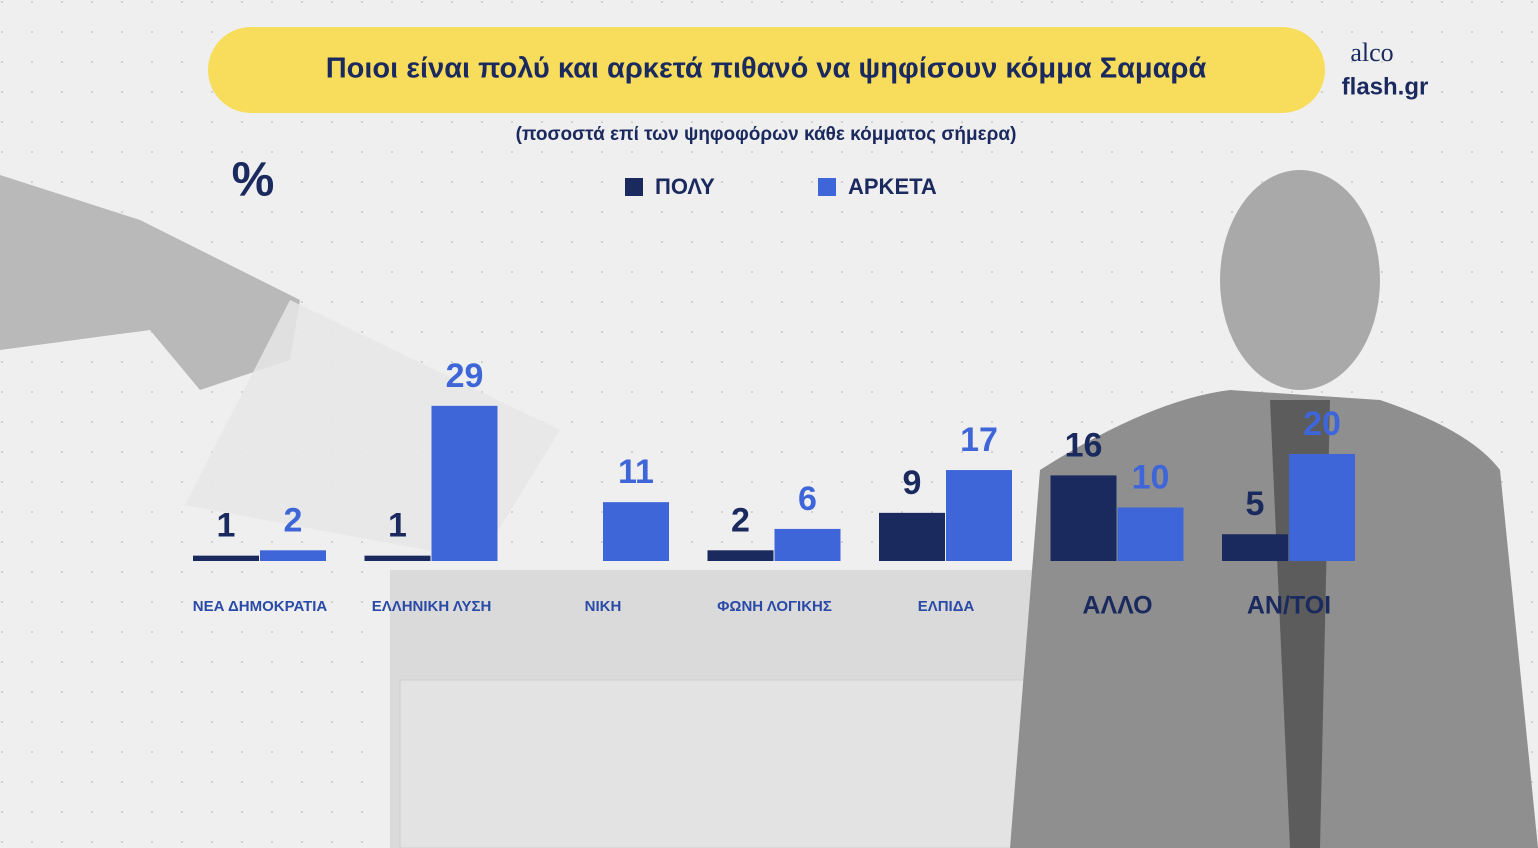 The width and height of the screenshot is (1538, 848). I want to click on legend-label: ΠΟΛΥ, so click(685, 186).